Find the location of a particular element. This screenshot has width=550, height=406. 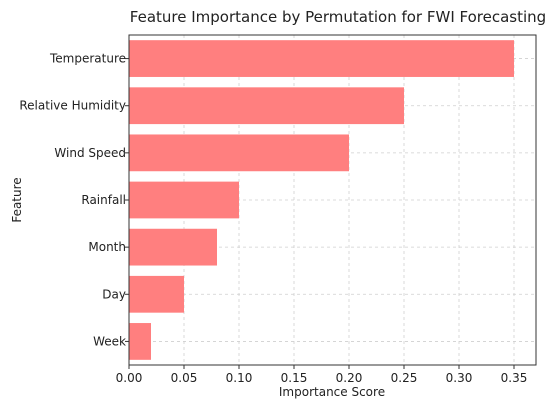

bar-wind-speed is located at coordinates (239, 153).